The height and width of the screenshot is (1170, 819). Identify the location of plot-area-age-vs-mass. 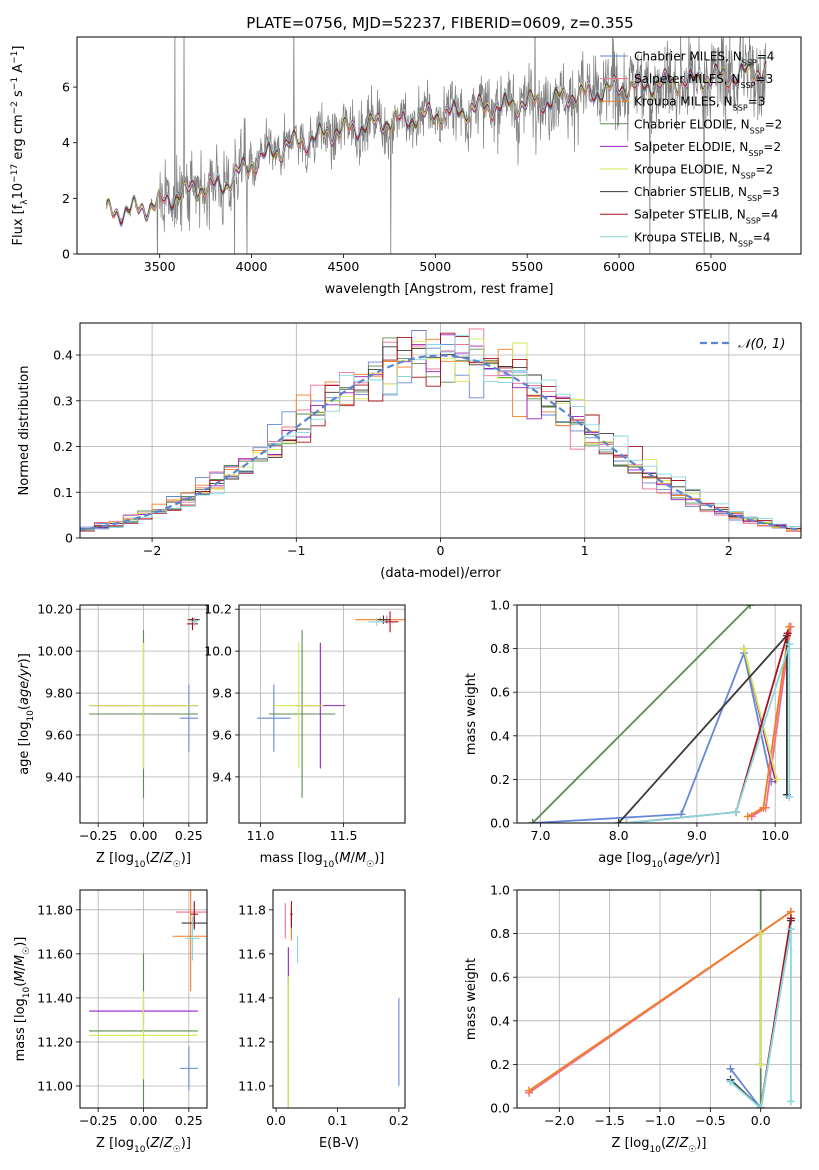
(322, 714).